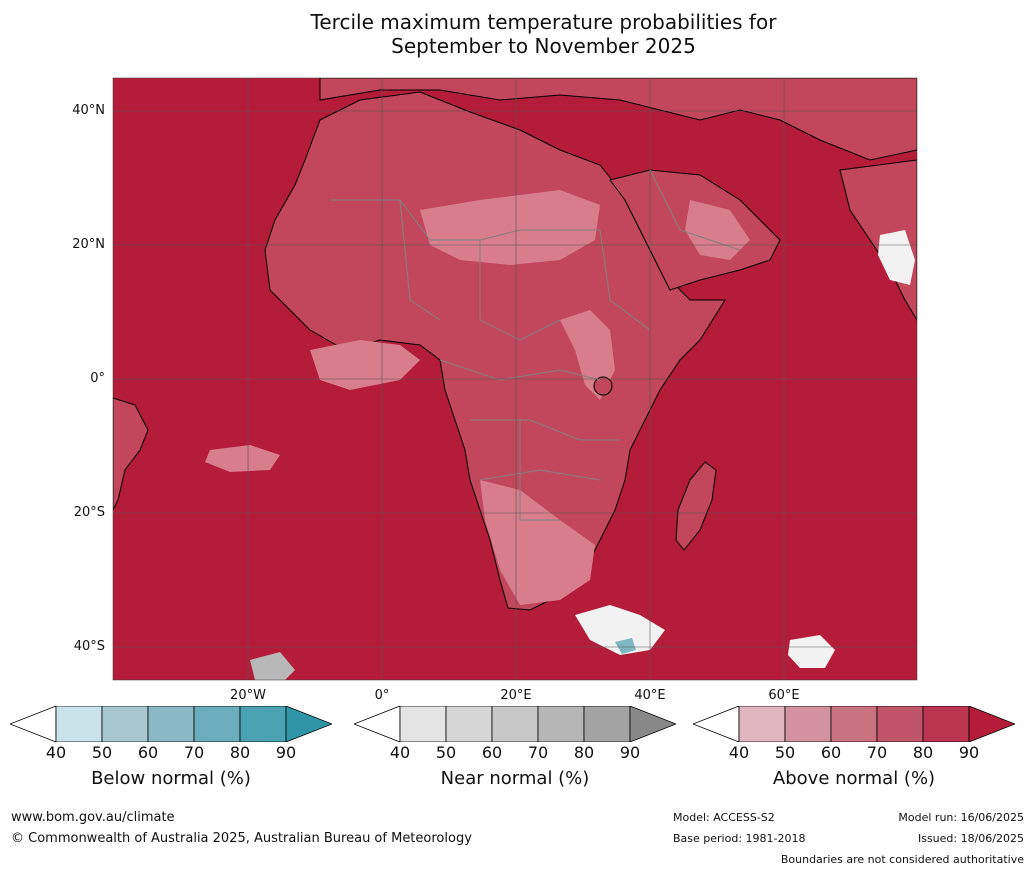  I want to click on south-america-edge, so click(131, 454).